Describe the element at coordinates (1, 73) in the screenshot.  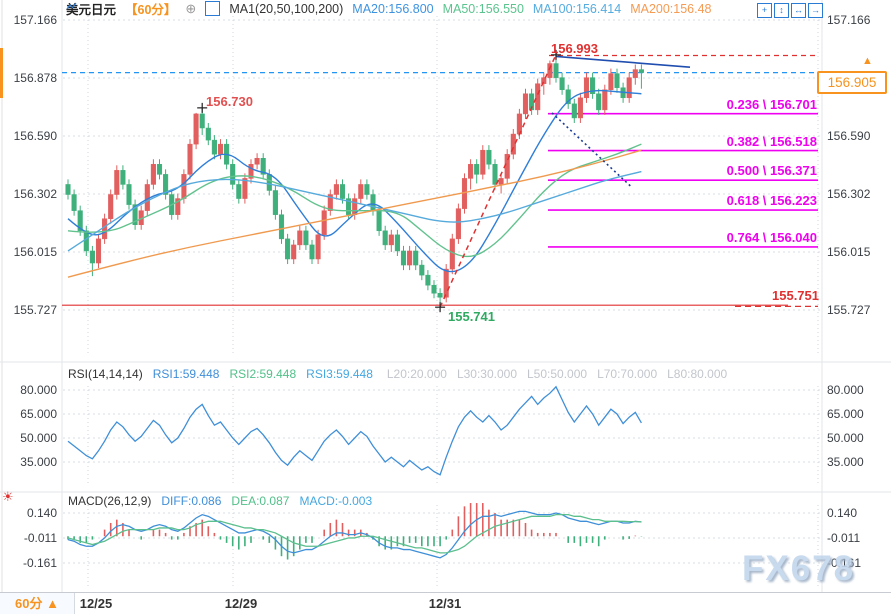
I see `scroll-accent-bar` at that location.